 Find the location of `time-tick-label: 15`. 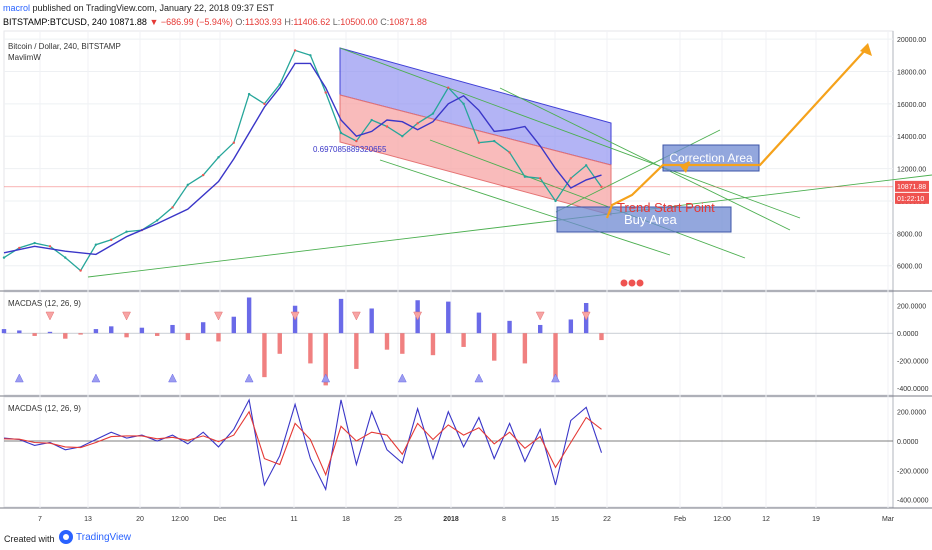

time-tick-label: 15 is located at coordinates (555, 519).